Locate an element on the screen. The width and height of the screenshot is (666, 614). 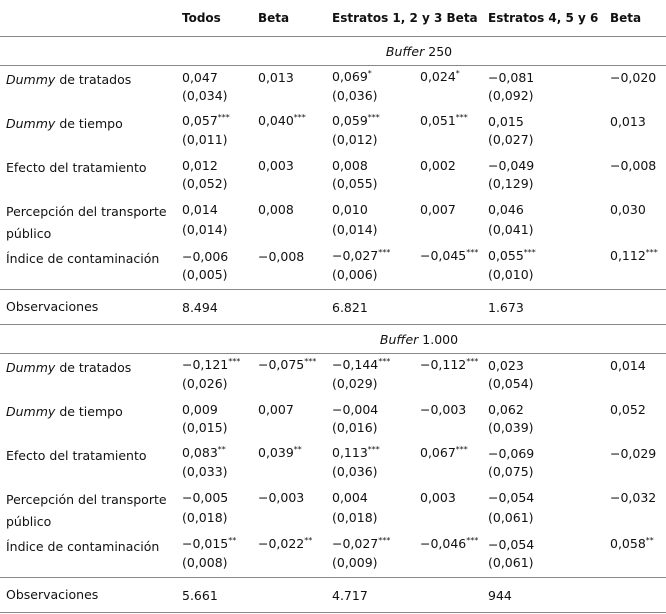
coef-cell: 0,113*** is located at coordinates (366, 453).